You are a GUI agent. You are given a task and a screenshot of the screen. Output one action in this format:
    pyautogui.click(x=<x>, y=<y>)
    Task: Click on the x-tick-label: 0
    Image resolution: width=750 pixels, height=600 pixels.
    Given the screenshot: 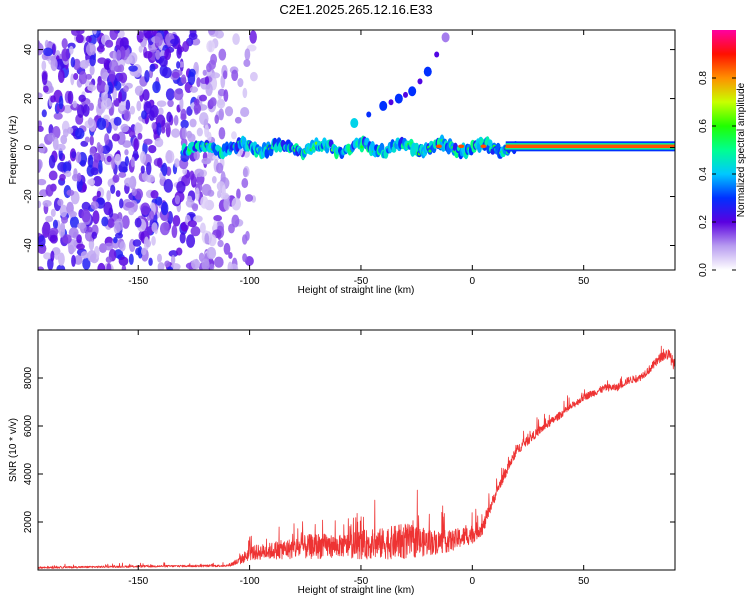 What is the action you would take?
    pyautogui.click(x=473, y=281)
    